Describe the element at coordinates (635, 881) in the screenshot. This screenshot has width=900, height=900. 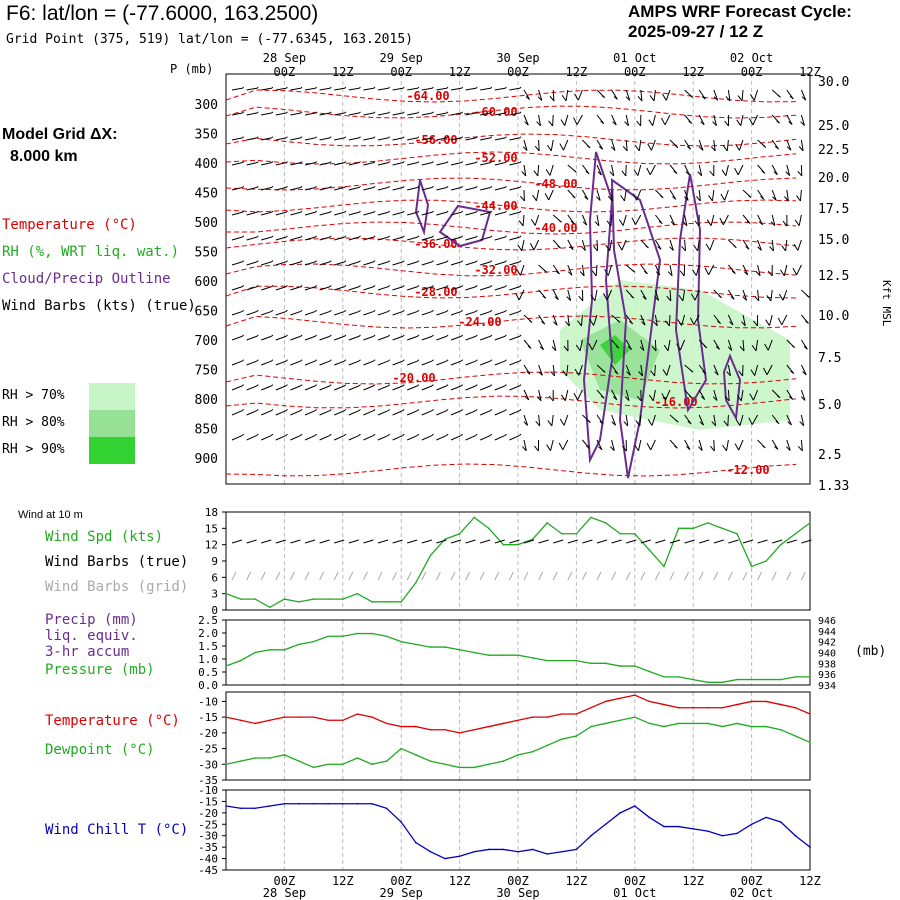
I see `bottom-time-tick-label: 00Z` at that location.